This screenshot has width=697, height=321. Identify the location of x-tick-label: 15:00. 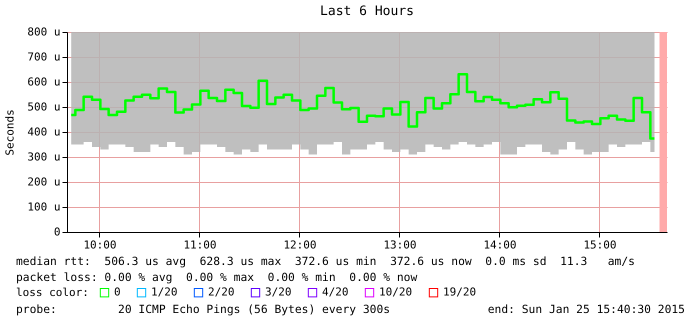
(600, 245).